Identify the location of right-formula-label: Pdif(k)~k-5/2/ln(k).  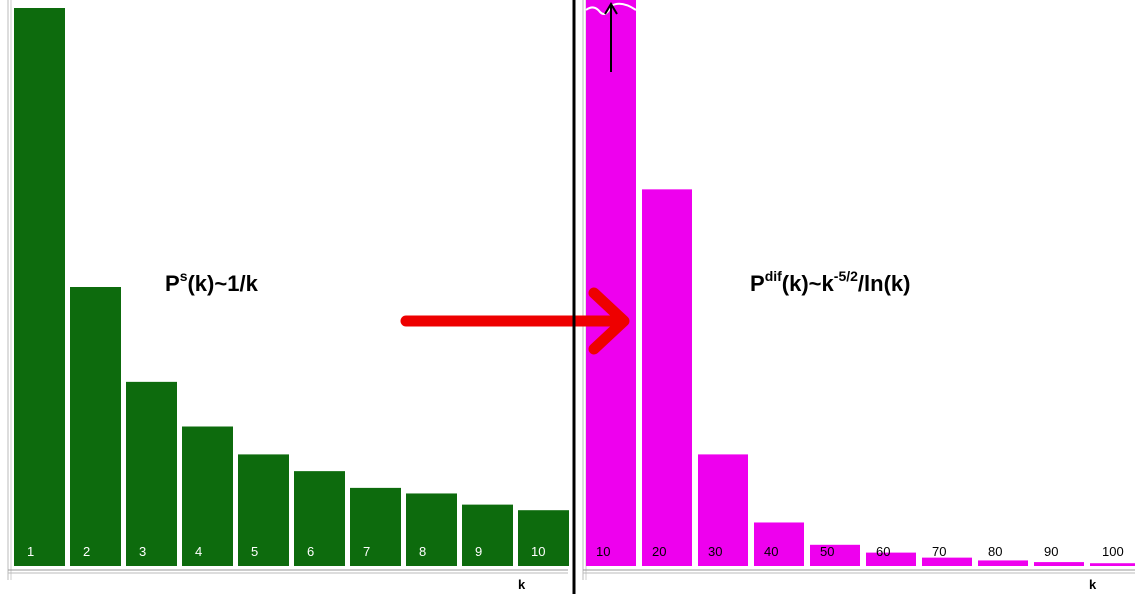
(830, 282).